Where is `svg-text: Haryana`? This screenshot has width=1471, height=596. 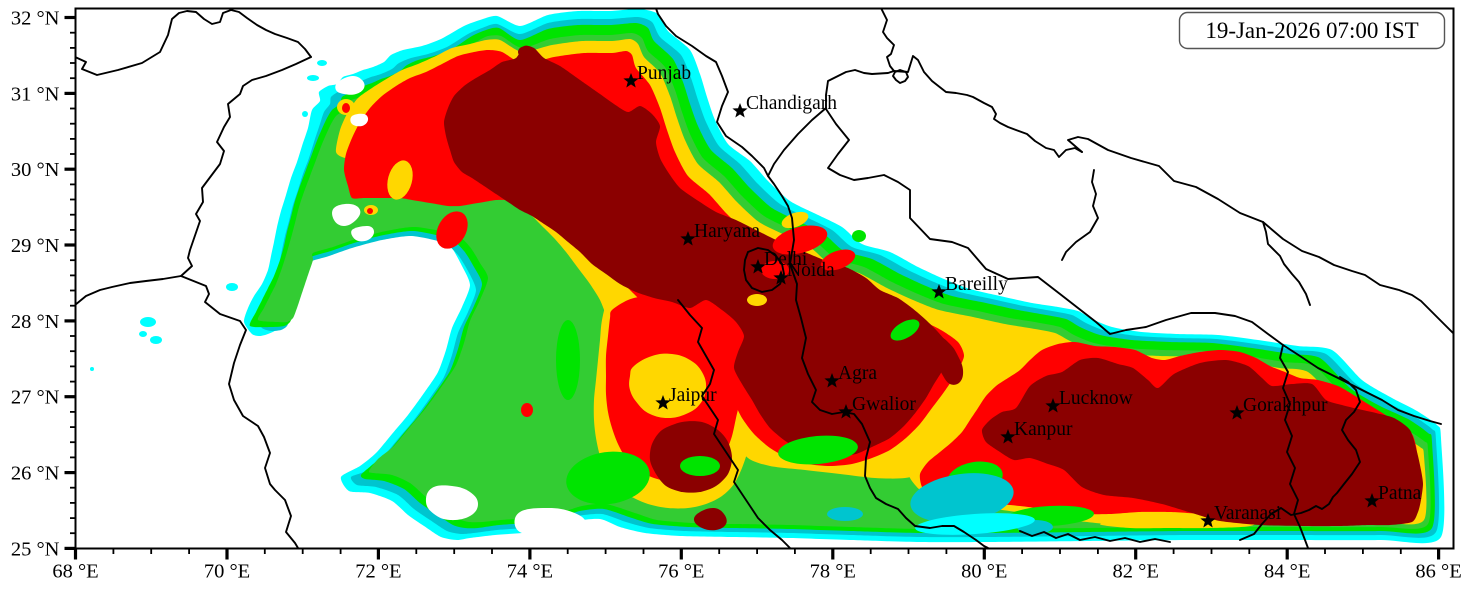 svg-text: Haryana is located at coordinates (727, 231).